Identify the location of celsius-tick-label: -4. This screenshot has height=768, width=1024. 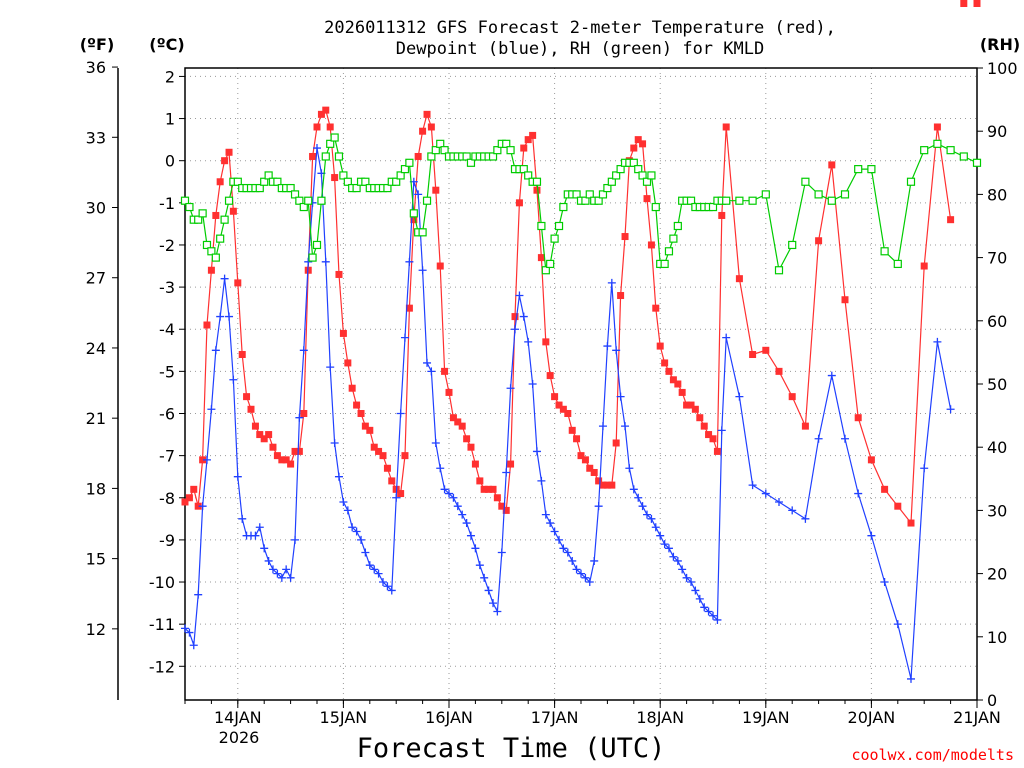
(167, 329).